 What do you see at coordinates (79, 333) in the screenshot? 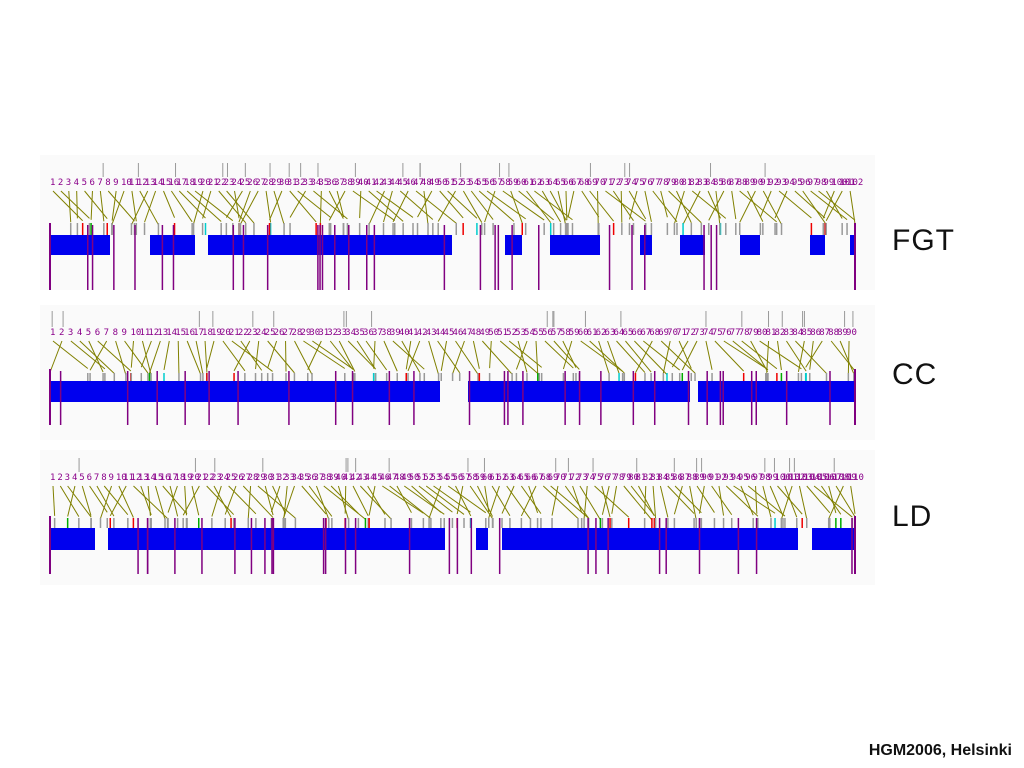
I see `cc-marker-number: 4` at bounding box center [79, 333].